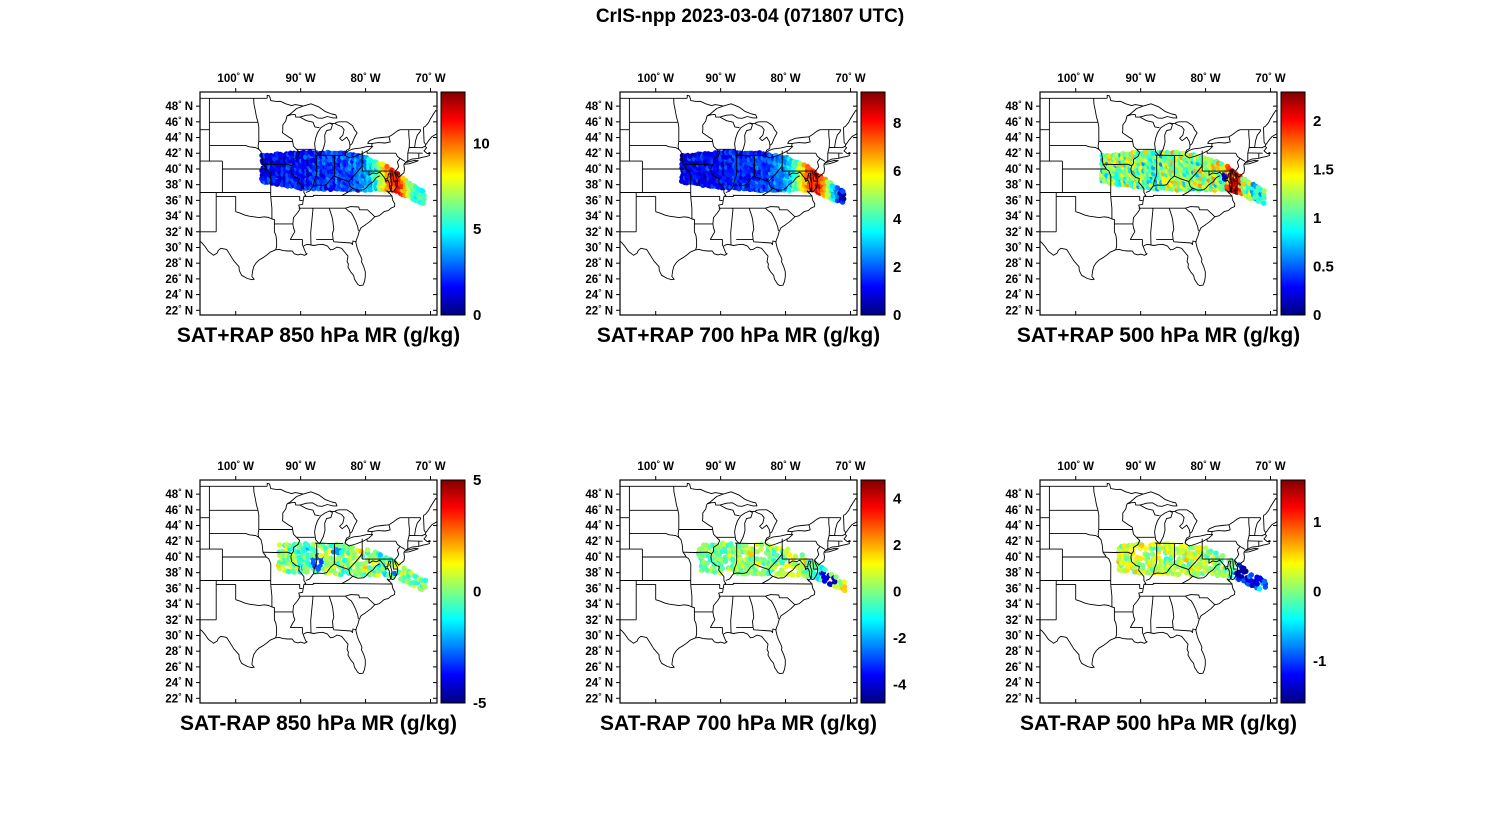 The image size is (1500, 825). What do you see at coordinates (1319, 661) in the screenshot?
I see `colorbar-tick-label: -1` at bounding box center [1319, 661].